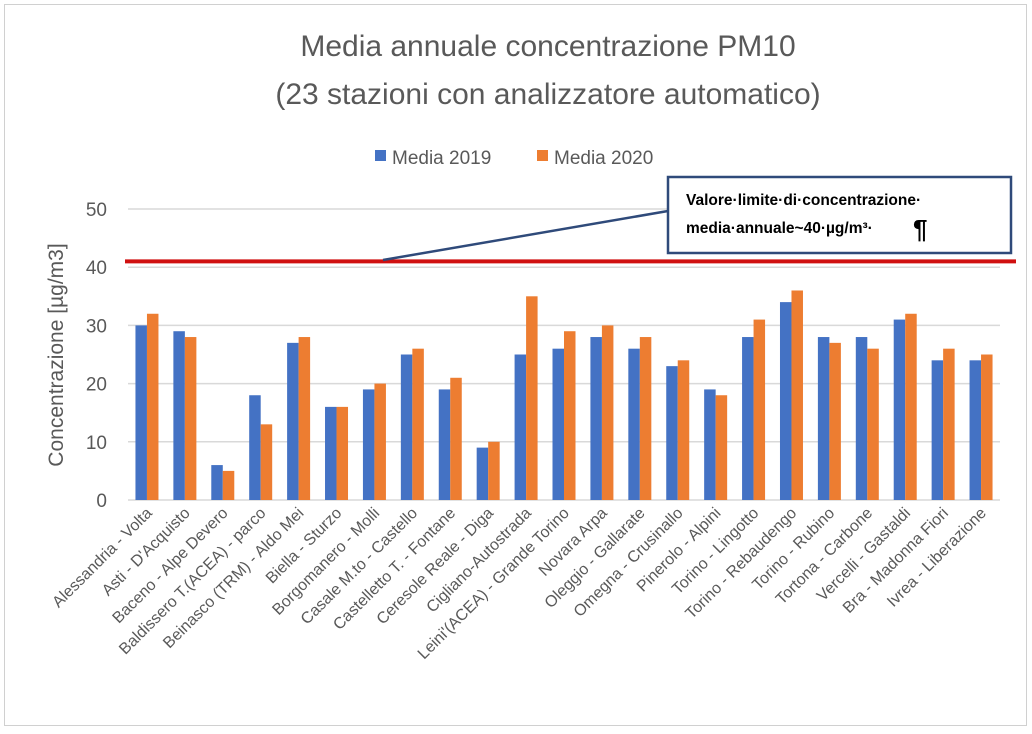 The image size is (1032, 734). Describe the element at coordinates (920, 229) in the screenshot. I see `pilcrow-mark: ¶` at that location.